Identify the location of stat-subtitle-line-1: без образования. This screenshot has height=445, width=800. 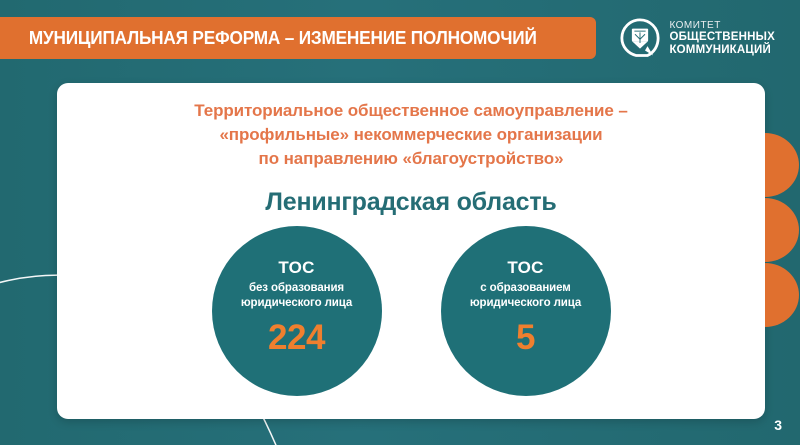
(296, 288).